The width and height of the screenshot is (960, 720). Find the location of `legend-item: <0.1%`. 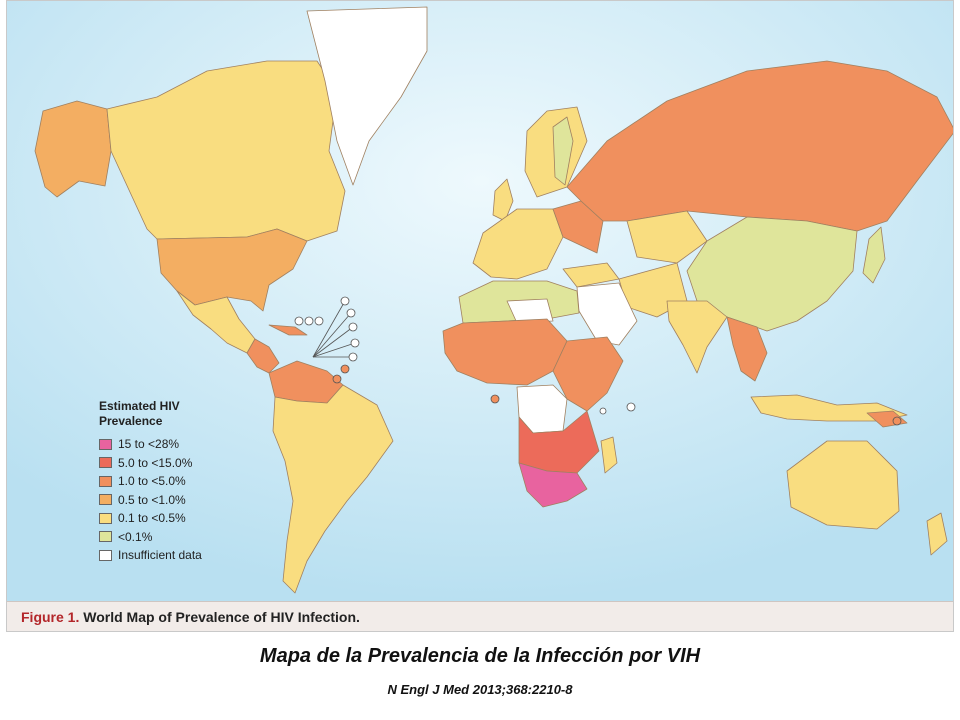

legend-item: <0.1% is located at coordinates (174, 537).